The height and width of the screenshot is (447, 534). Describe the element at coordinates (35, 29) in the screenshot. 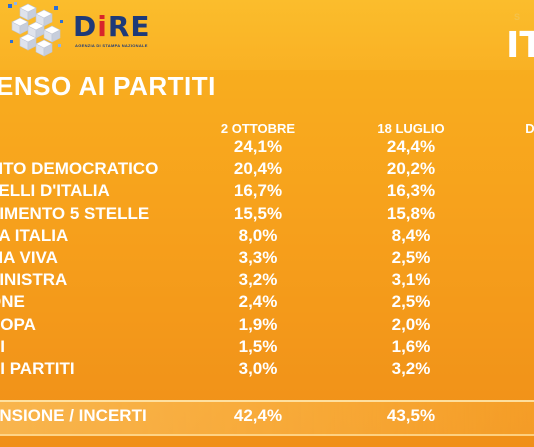

I see `cube-logo-icon` at that location.